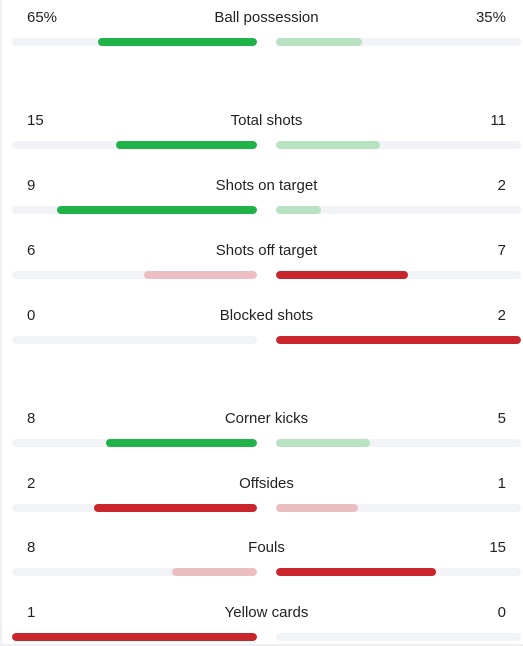 The height and width of the screenshot is (646, 523). I want to click on stat-row-total-shots: 15 Total shots 11, so click(261, 132).